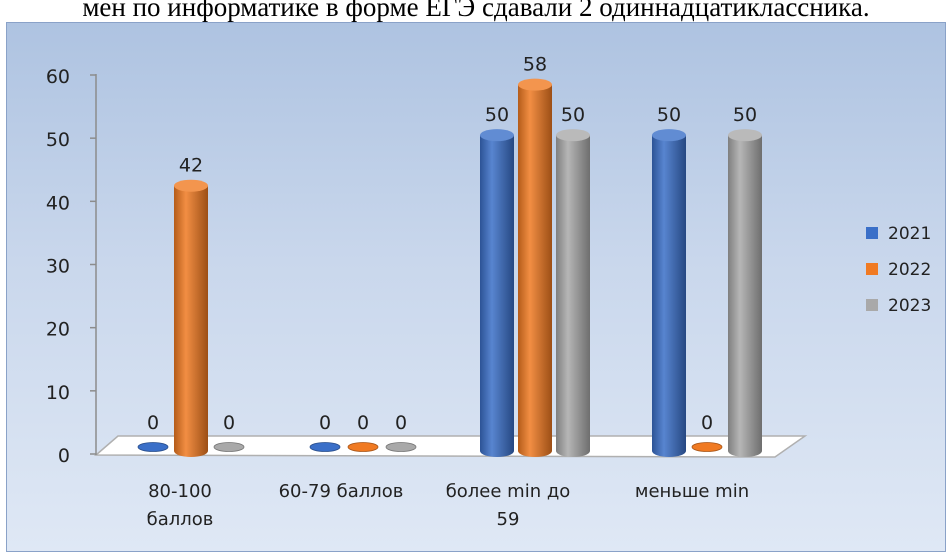 This screenshot has height=552, width=952. What do you see at coordinates (71, 266) in the screenshot?
I see `y-axis: 0 10 20 30 40 50 60` at bounding box center [71, 266].